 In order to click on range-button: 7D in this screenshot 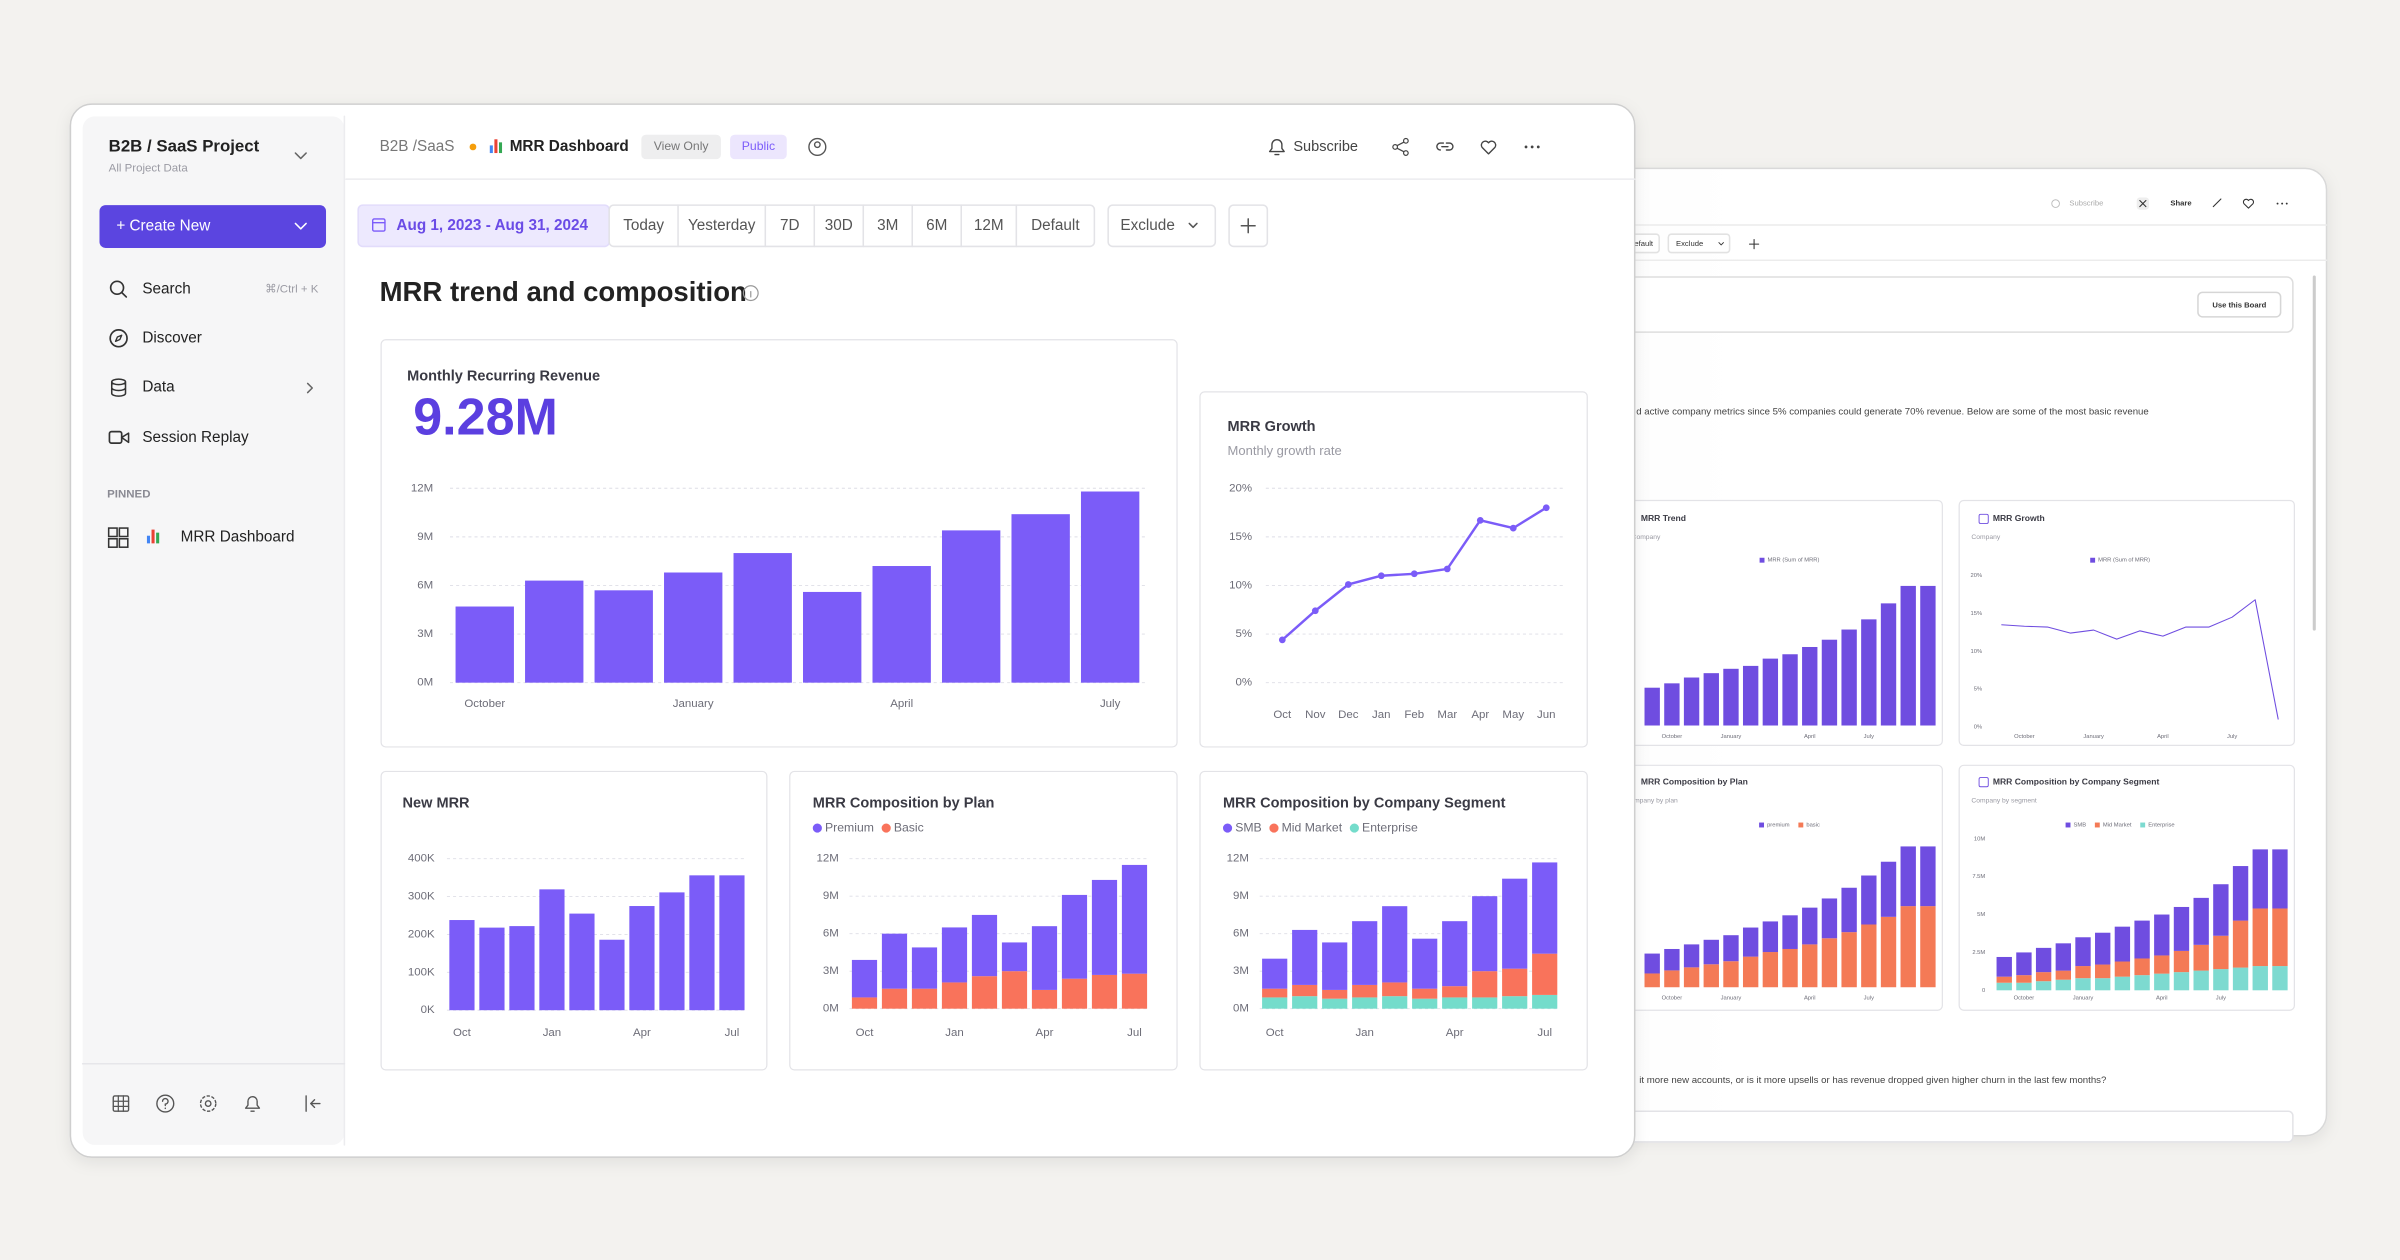, I will do `click(790, 225)`.